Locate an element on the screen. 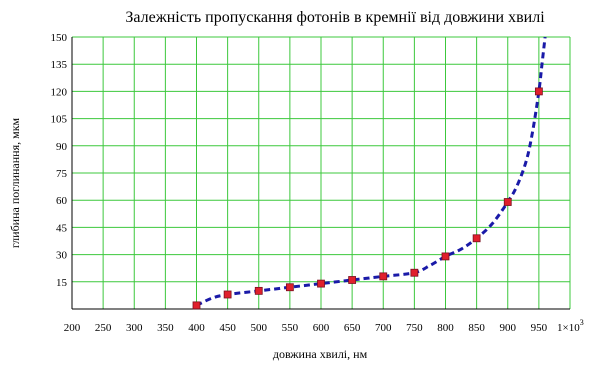 This screenshot has height=365, width=591. x-tick-label: 500 is located at coordinates (259, 328).